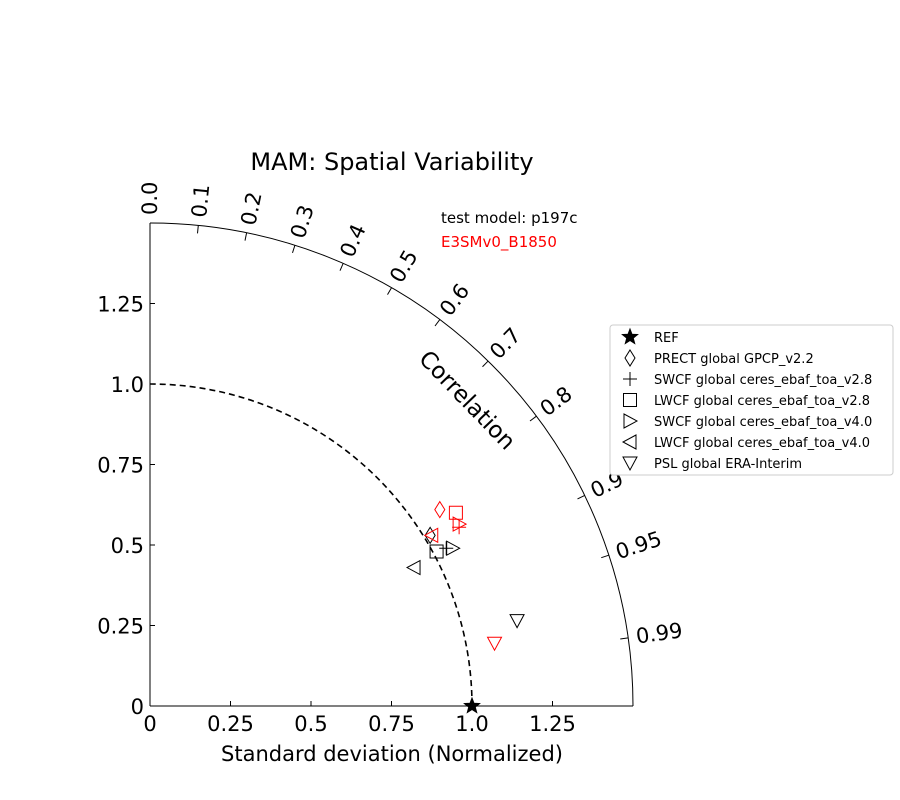  I want to click on correlation-tick-label: 0.0, so click(150, 198).